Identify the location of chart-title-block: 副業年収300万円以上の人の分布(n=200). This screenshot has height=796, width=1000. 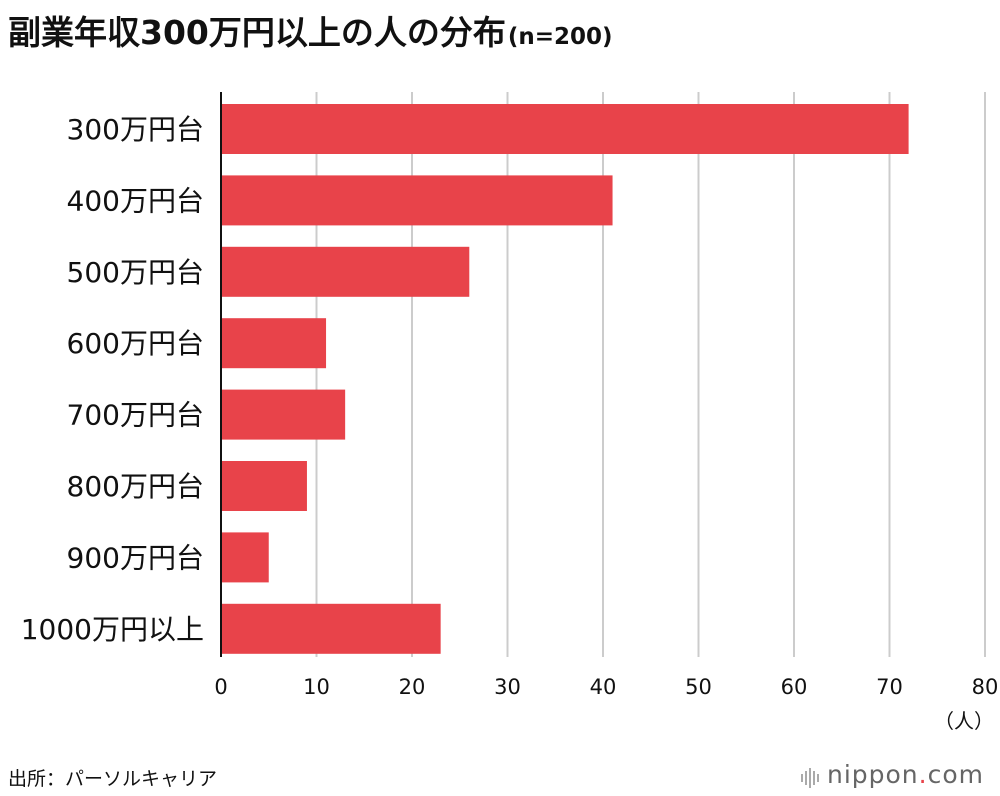
(310, 30).